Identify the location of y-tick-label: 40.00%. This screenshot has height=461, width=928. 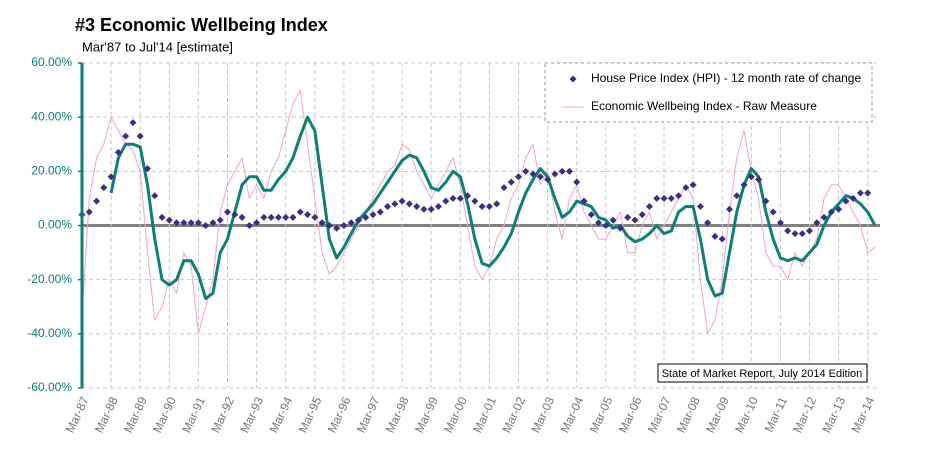
(51, 116).